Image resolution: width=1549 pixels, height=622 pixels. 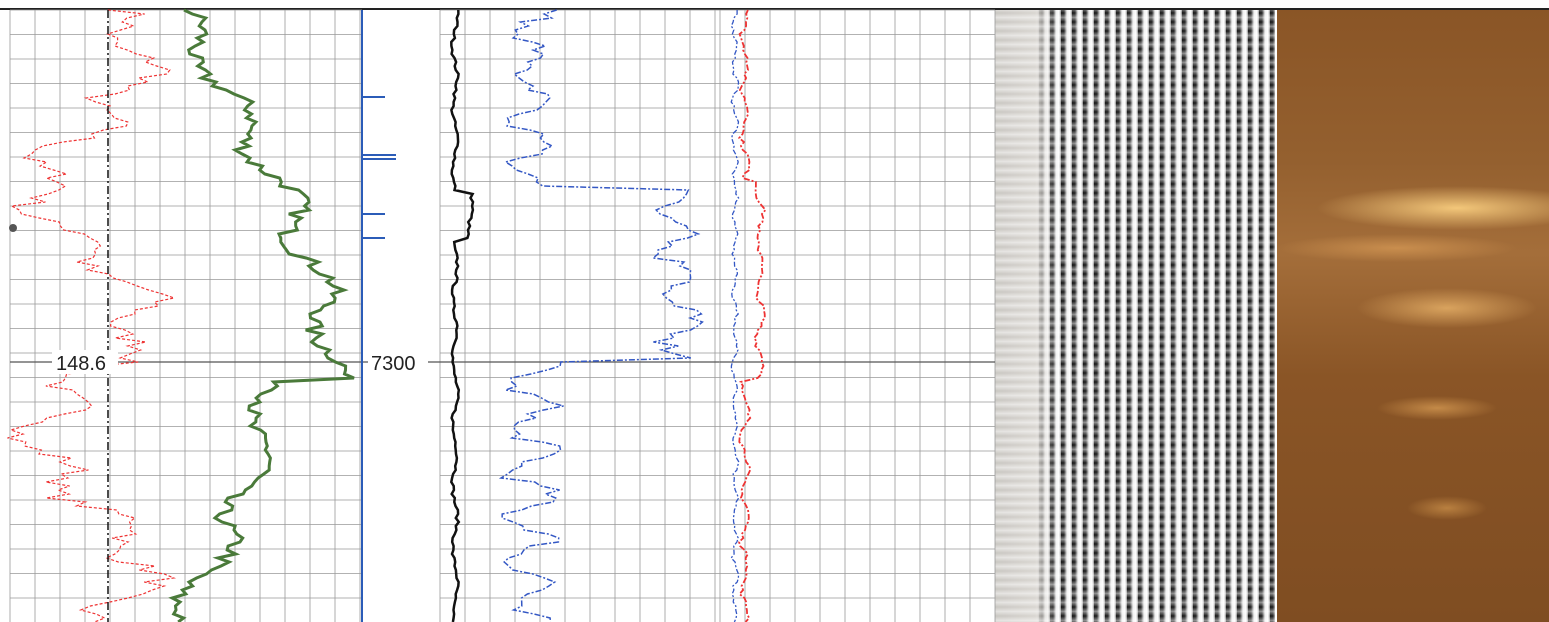 What do you see at coordinates (774, 9) in the screenshot?
I see `top-border` at bounding box center [774, 9].